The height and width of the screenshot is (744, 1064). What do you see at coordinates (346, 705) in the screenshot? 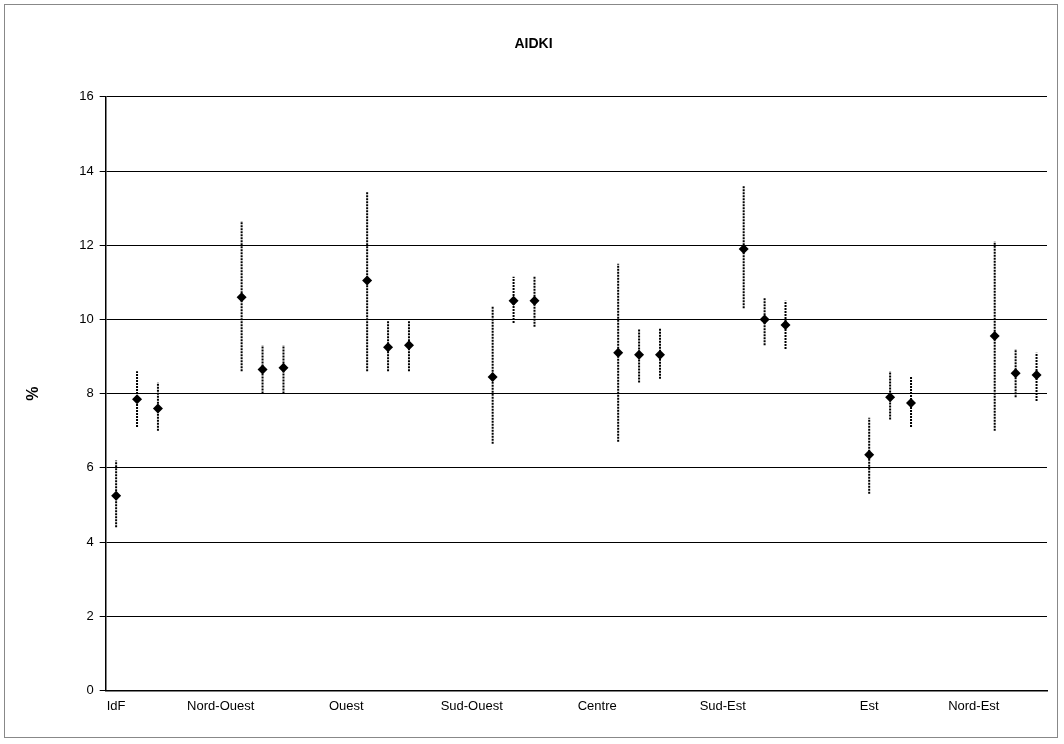
I see `x-tick-label: Ouest` at bounding box center [346, 705].